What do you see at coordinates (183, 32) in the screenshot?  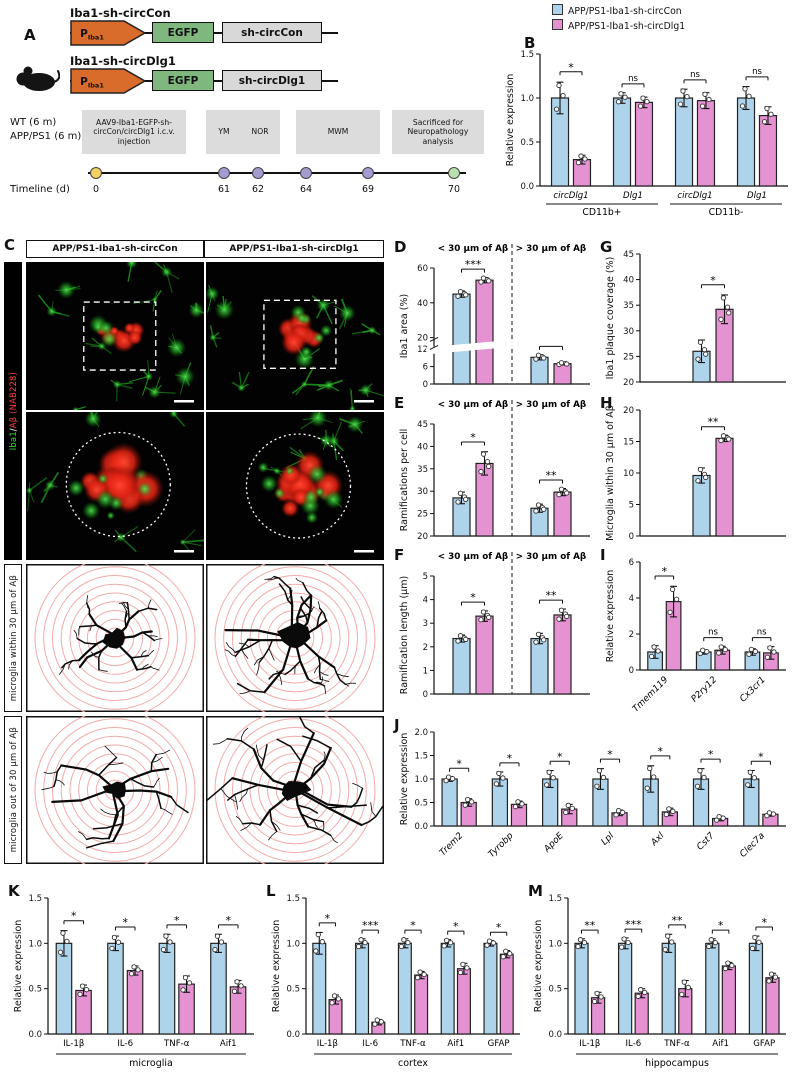 I see `egfp-box-circcon: EGFP` at bounding box center [183, 32].